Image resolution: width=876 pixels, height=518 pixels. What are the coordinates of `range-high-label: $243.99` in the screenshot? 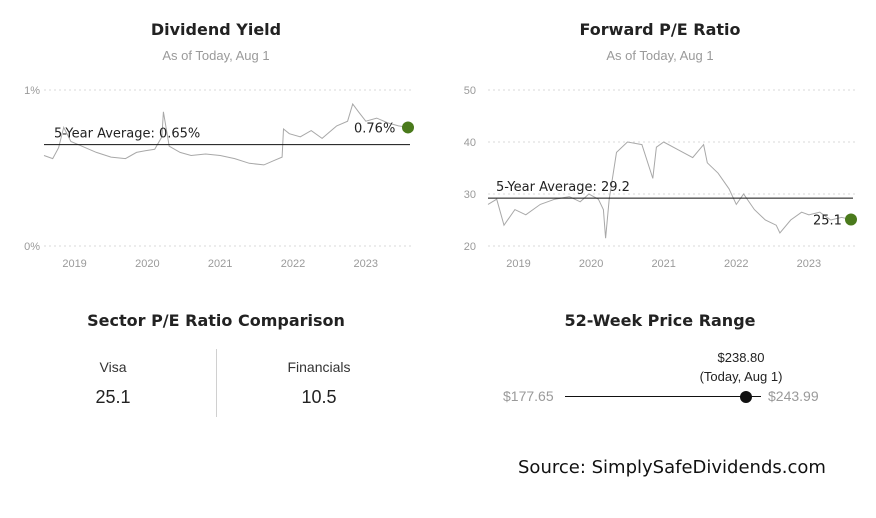 It's located at (793, 396).